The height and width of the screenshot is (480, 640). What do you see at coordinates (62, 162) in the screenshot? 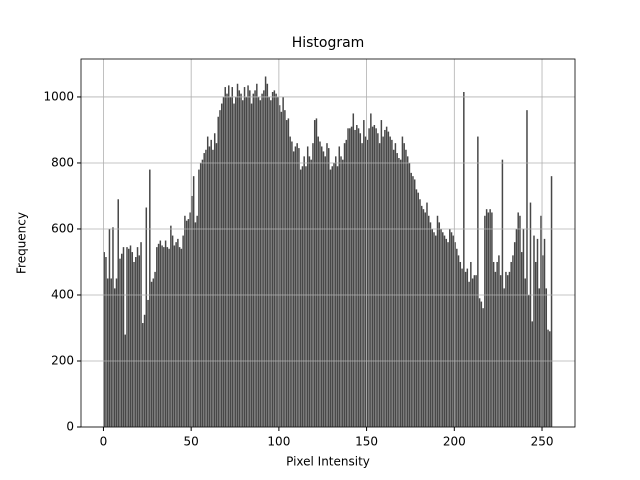
I see `y-tick-label: 800` at bounding box center [62, 162].